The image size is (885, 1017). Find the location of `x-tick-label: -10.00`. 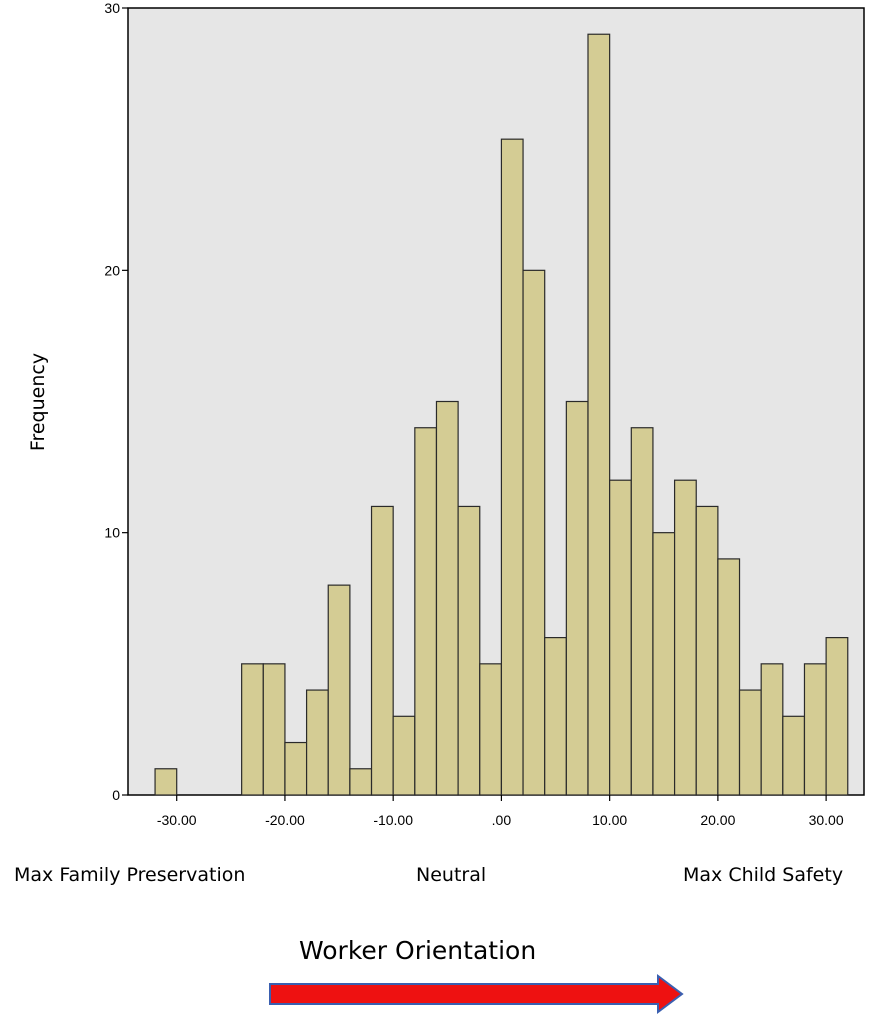

x-tick-label: -10.00 is located at coordinates (393, 820).